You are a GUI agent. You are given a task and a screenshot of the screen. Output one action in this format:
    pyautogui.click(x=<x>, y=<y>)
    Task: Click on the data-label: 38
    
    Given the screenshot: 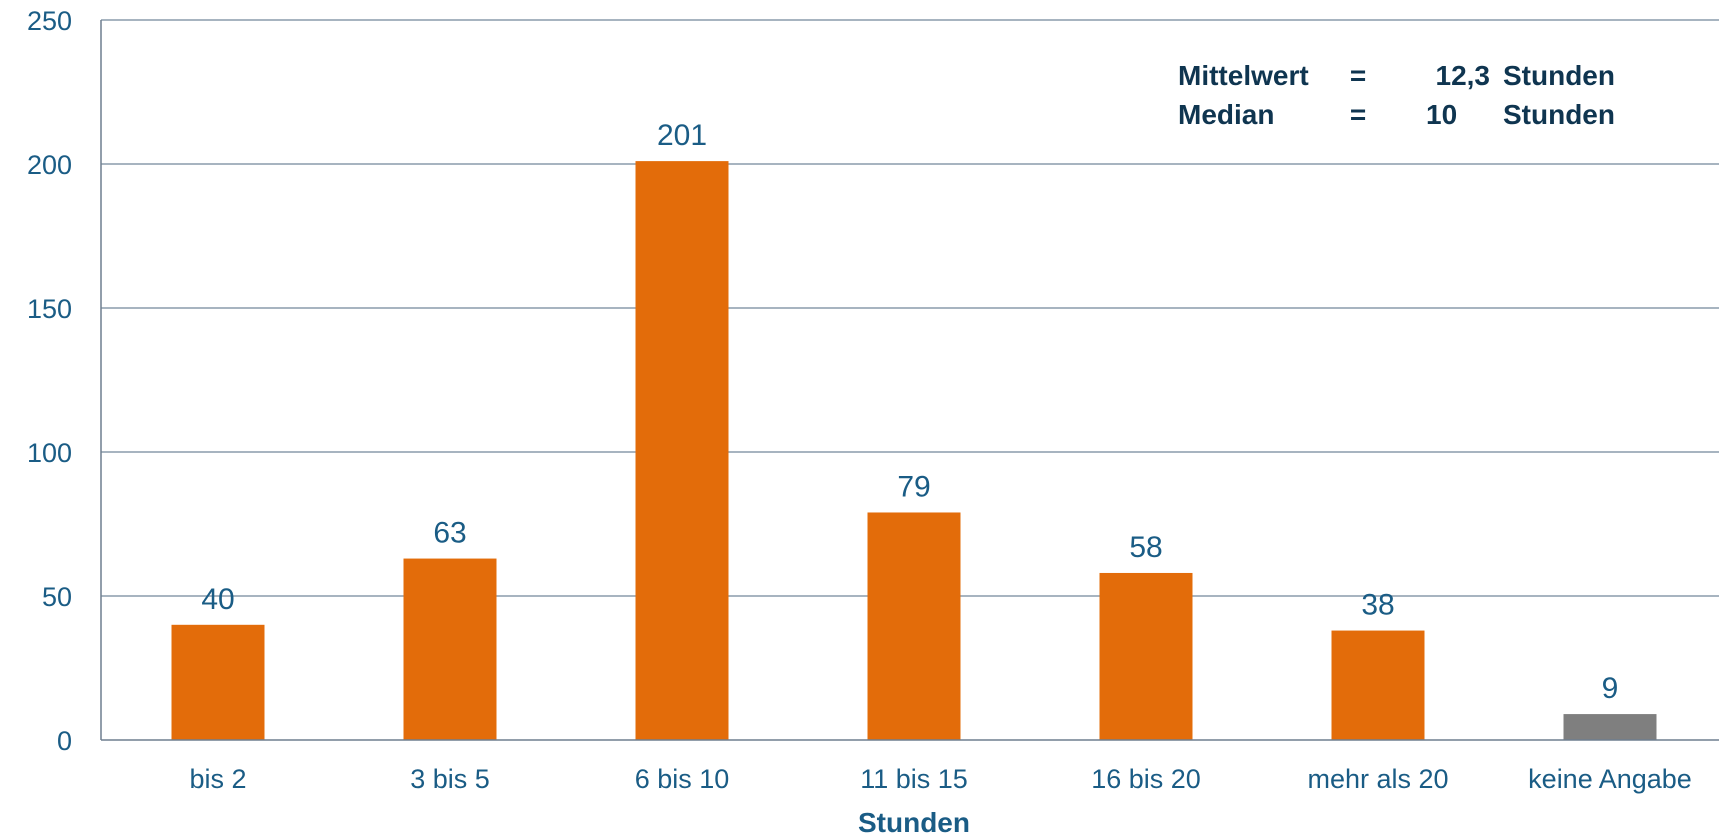 What is the action you would take?
    pyautogui.click(x=1377, y=605)
    